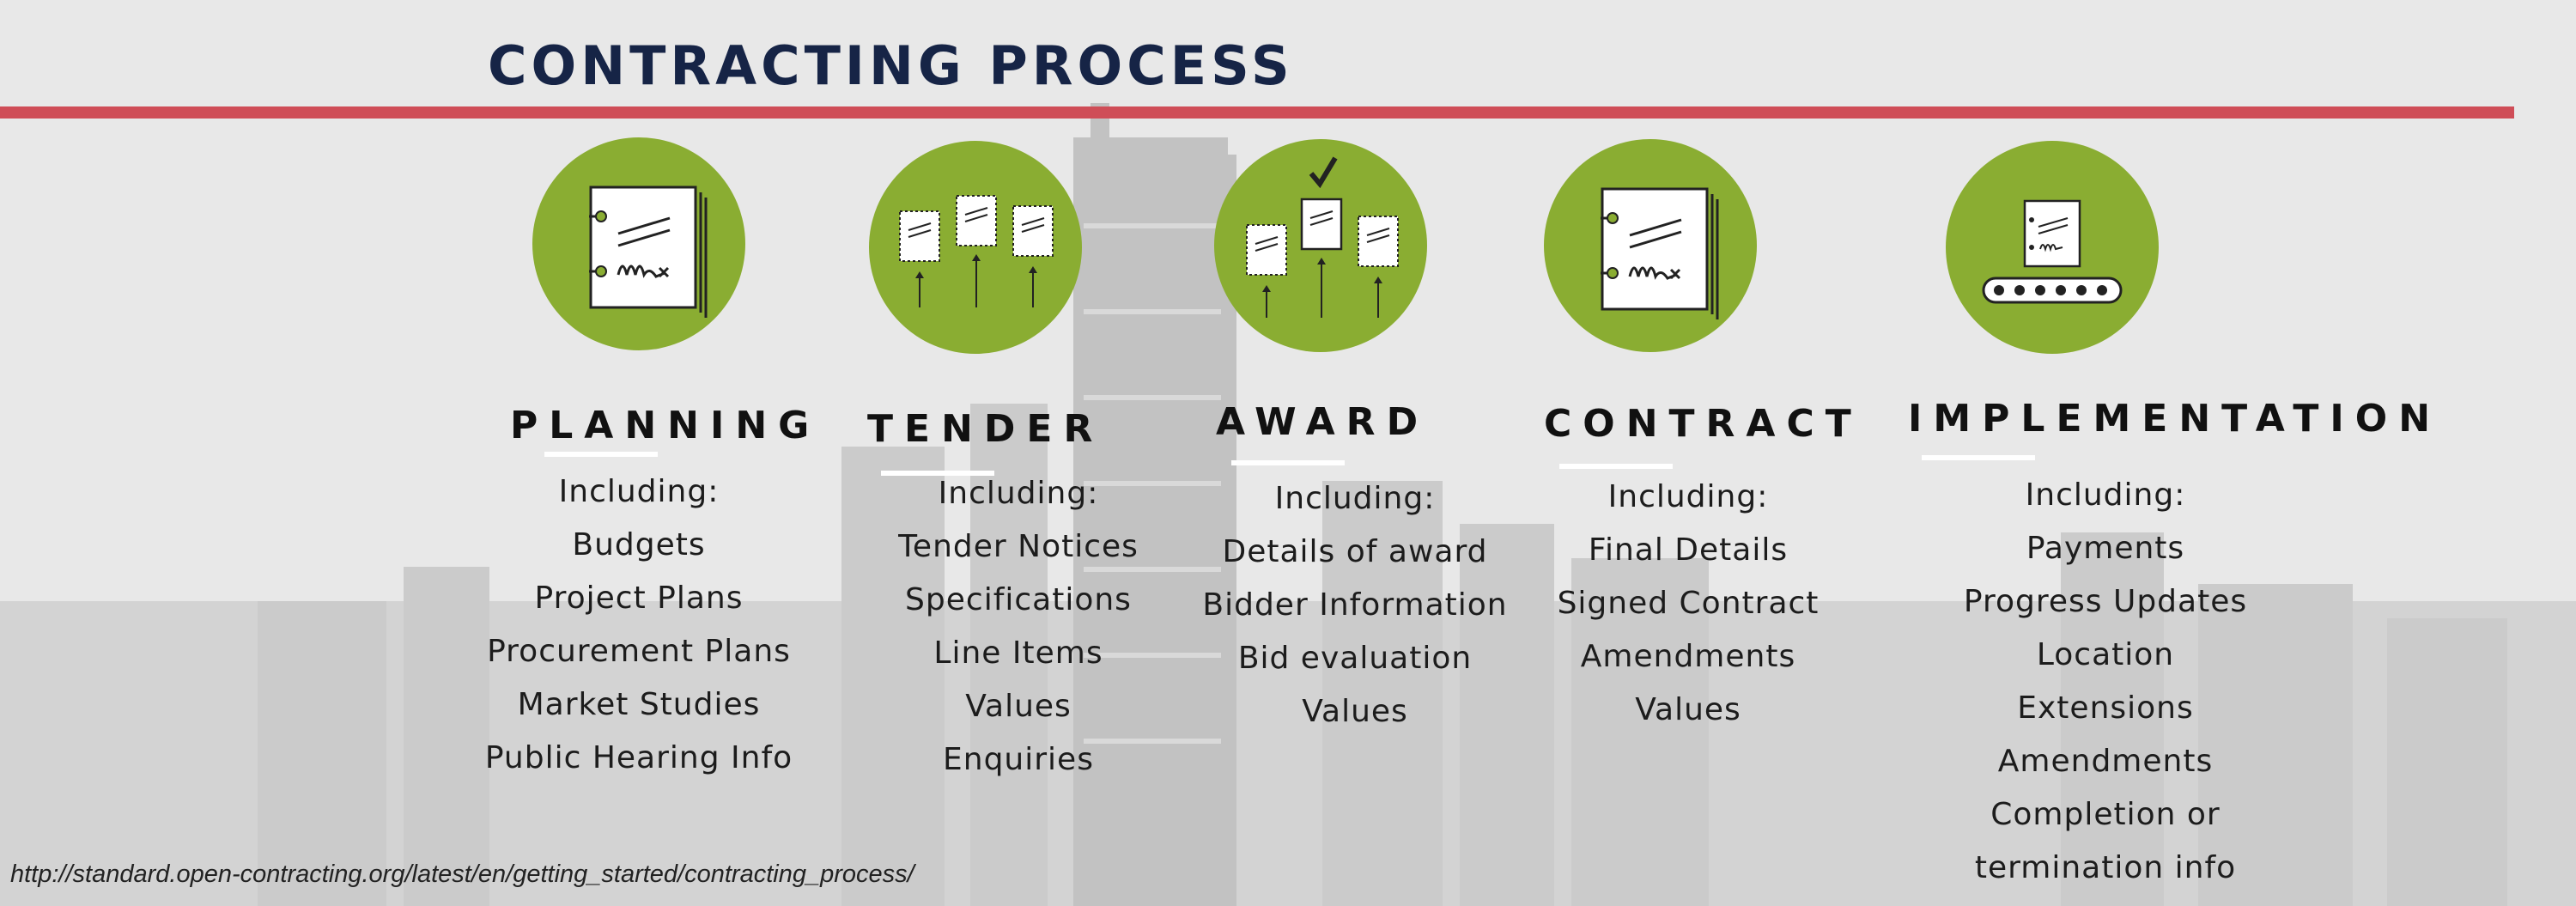  I want to click on list-item: Tender Notices, so click(1018, 546).